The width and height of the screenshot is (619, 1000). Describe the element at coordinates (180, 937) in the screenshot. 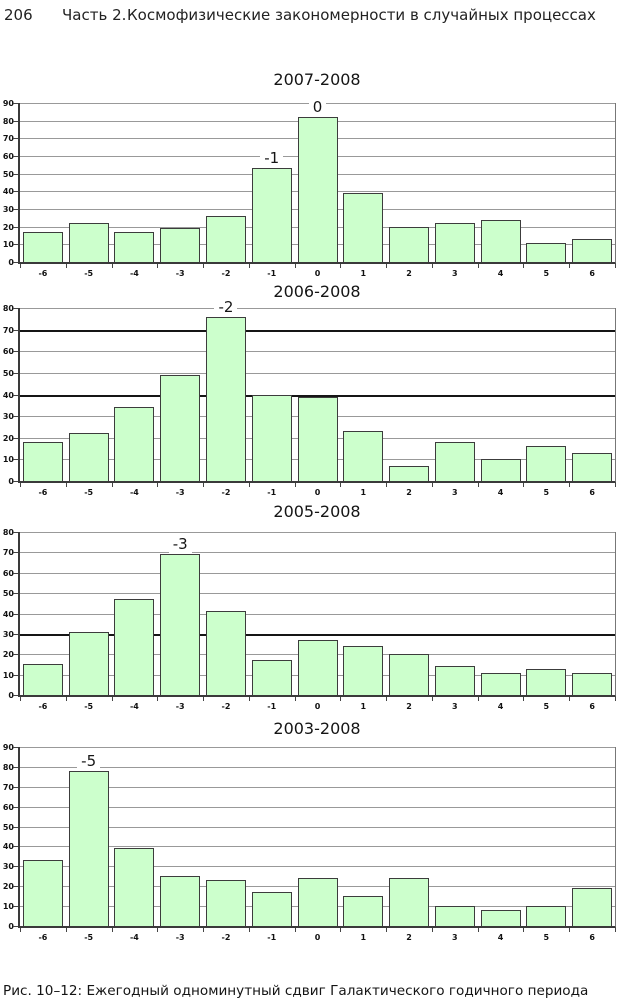

I see `x-axis-label: -3` at that location.